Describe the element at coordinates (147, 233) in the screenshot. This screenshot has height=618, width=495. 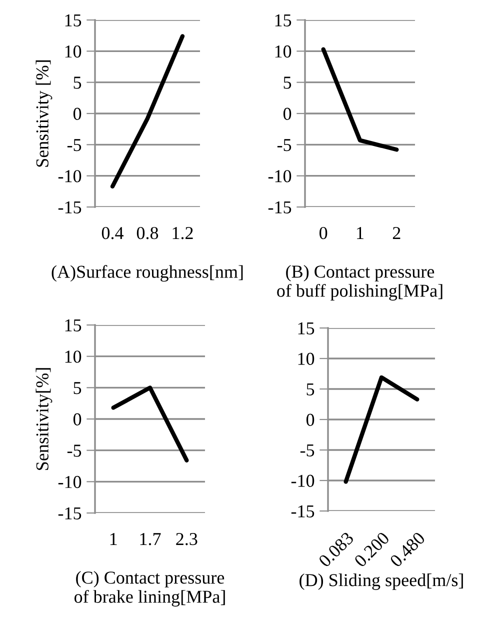
I see `x-tick-label: 0.8` at that location.